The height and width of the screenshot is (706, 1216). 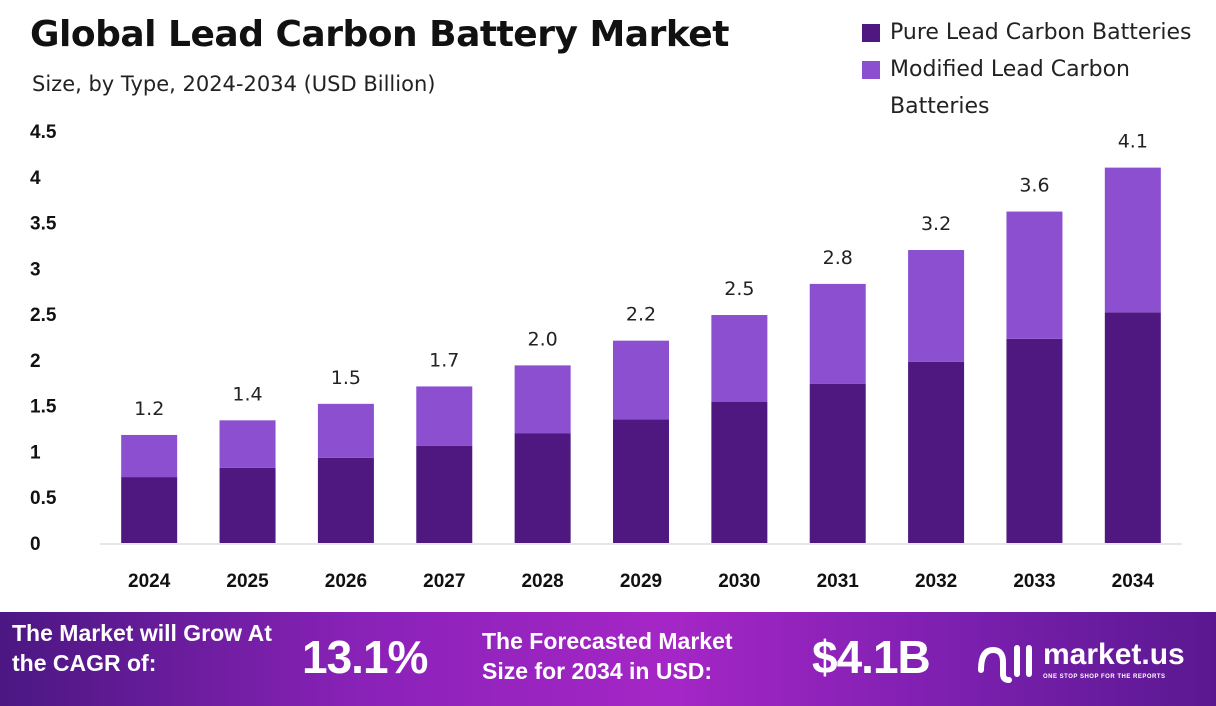 I want to click on legend-item-pure: Pure Lead Carbon Batteries, so click(x=1036, y=32).